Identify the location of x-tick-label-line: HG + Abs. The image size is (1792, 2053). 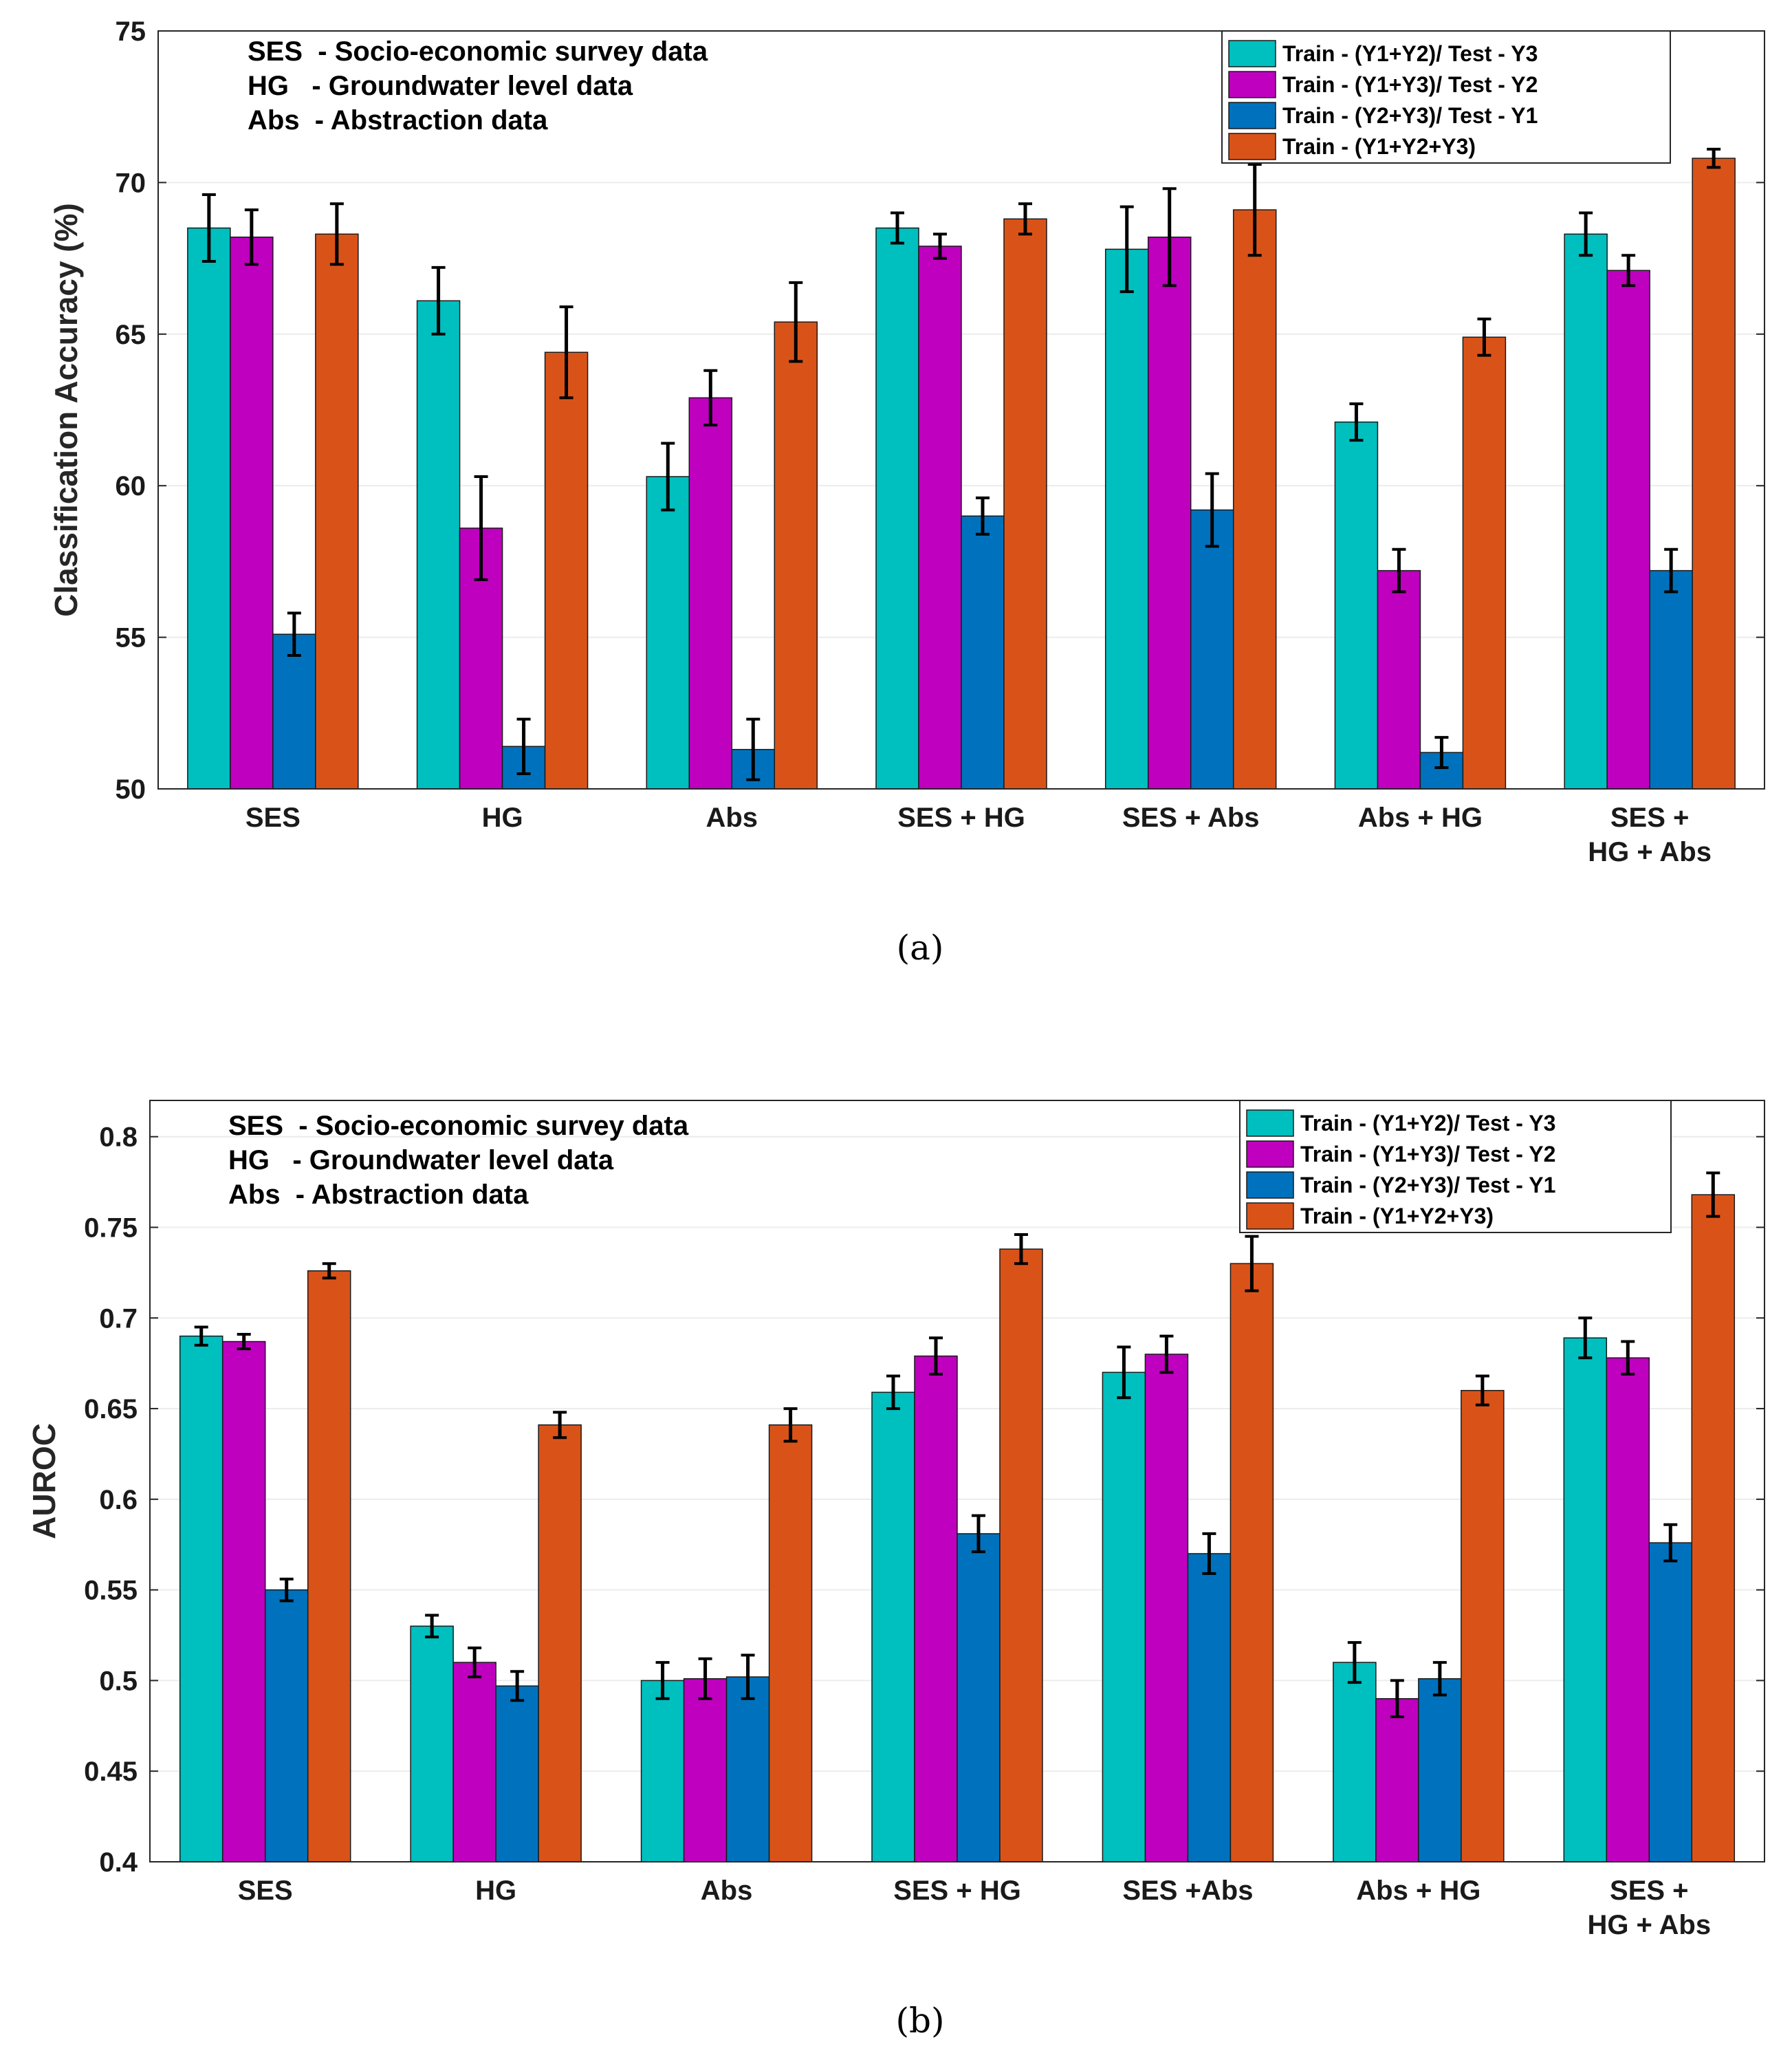
(1649, 1925).